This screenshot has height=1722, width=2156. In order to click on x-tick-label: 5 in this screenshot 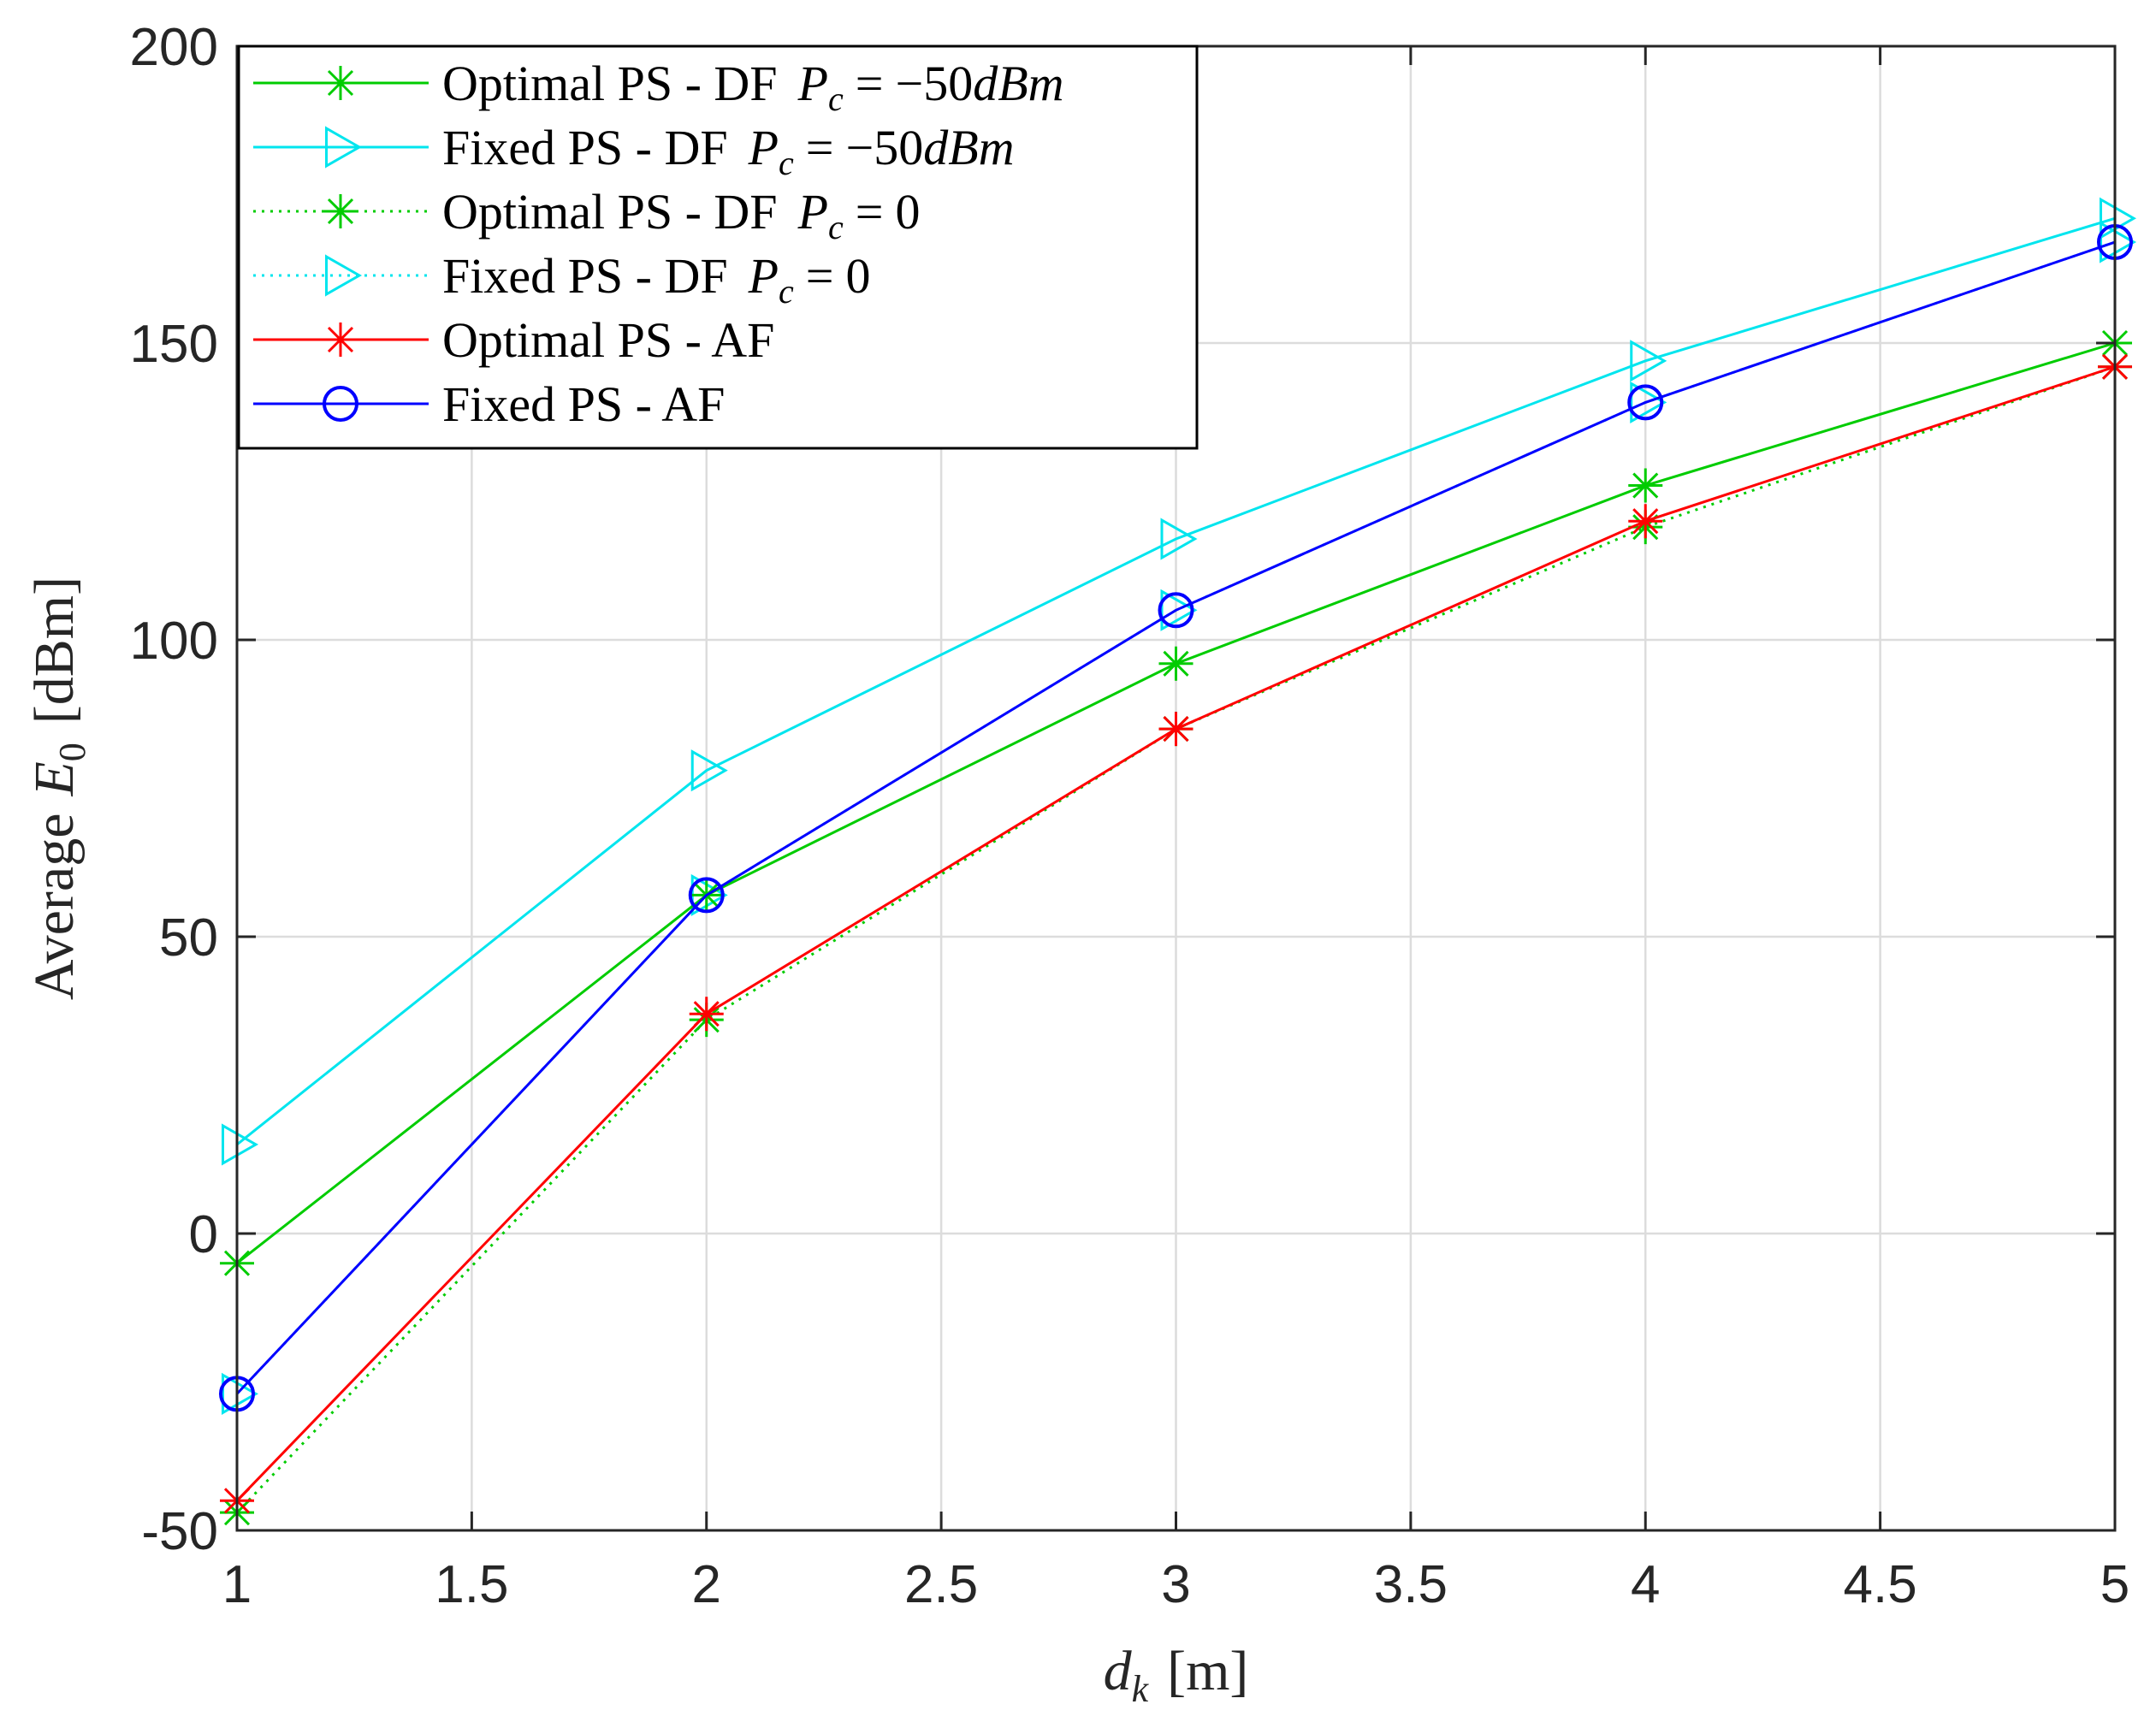, I will do `click(2114, 1584)`.